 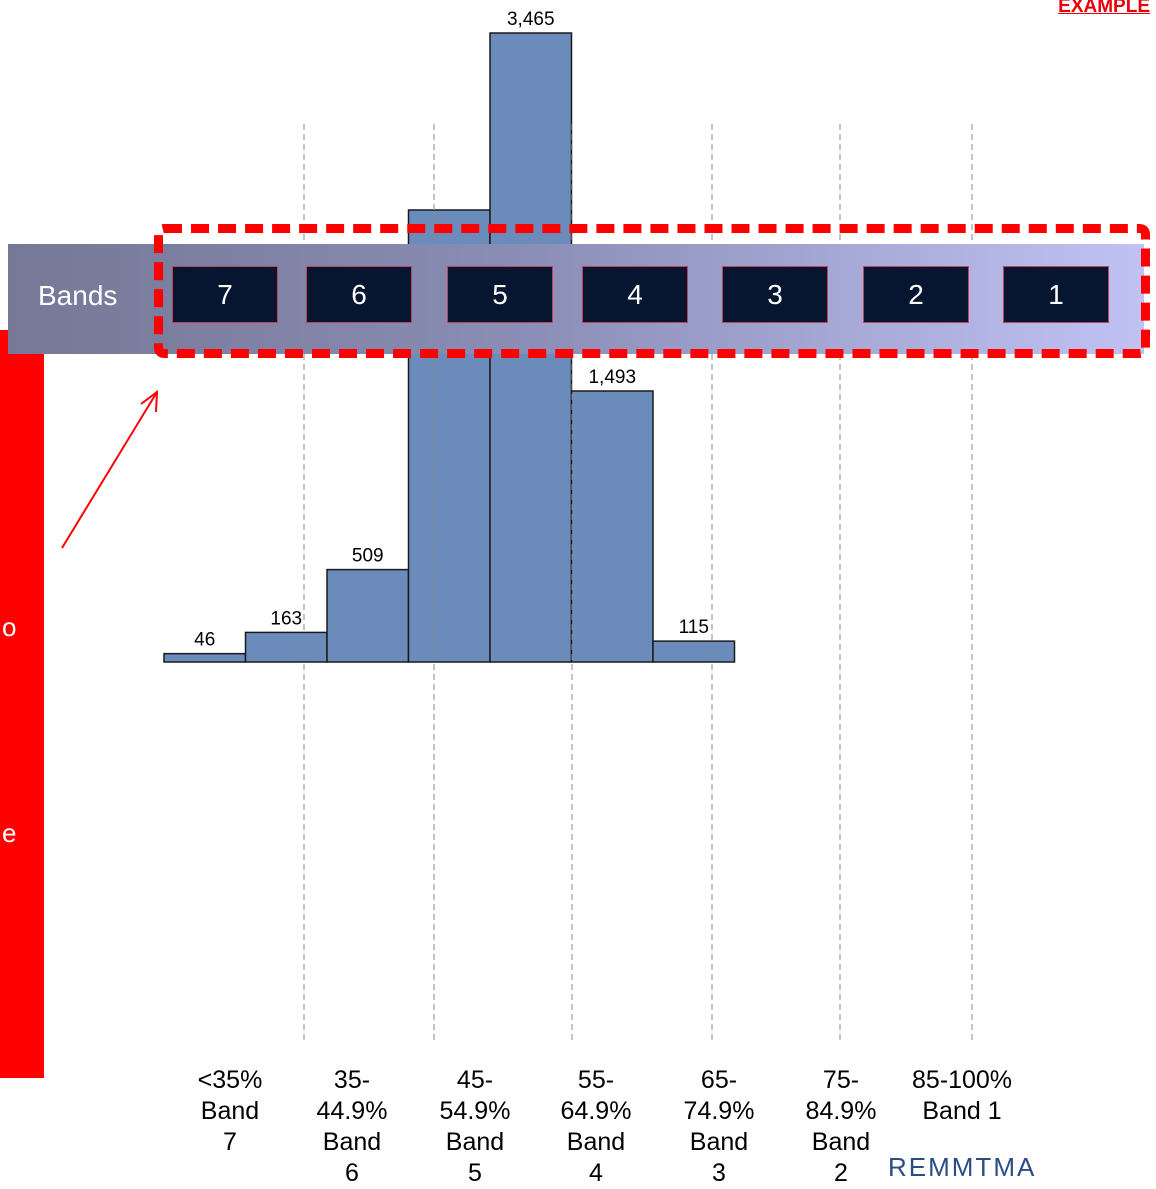 I want to click on bands-label: Bands, so click(x=78, y=295).